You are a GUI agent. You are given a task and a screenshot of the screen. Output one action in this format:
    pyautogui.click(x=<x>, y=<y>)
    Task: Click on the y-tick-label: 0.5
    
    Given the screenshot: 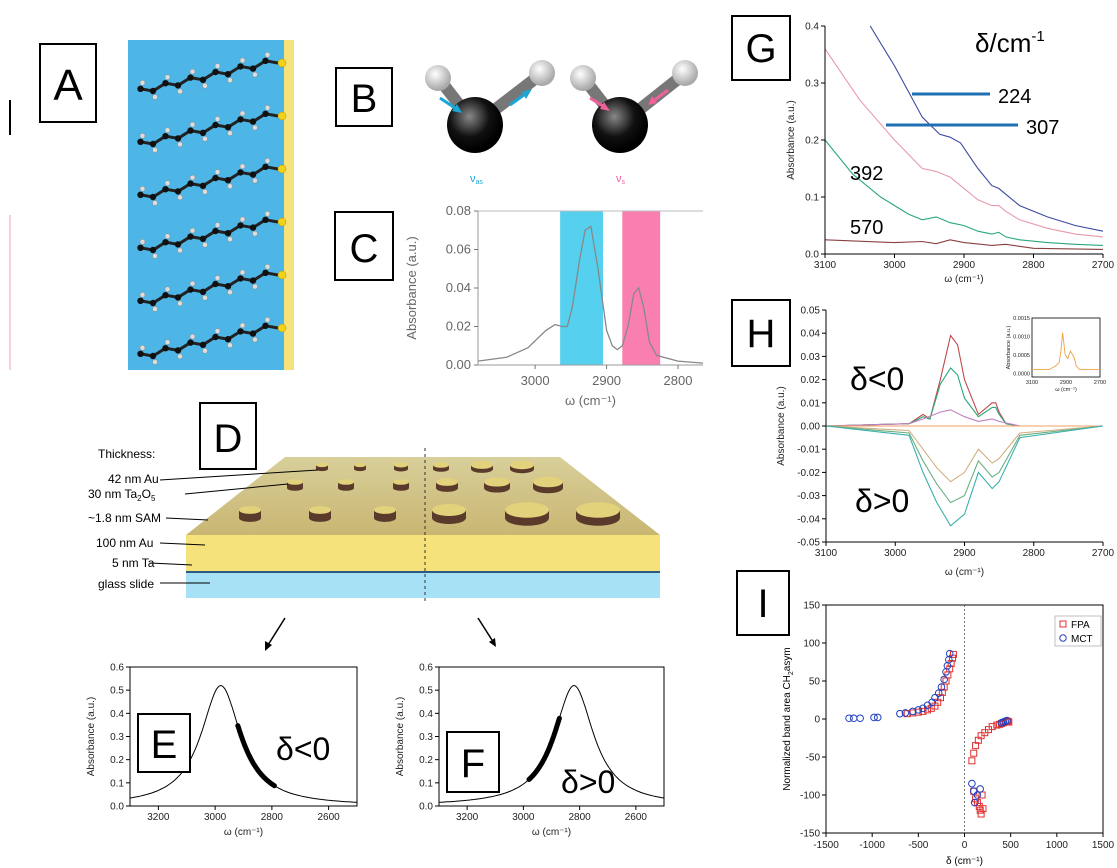 What is the action you would take?
    pyautogui.click(x=117, y=691)
    